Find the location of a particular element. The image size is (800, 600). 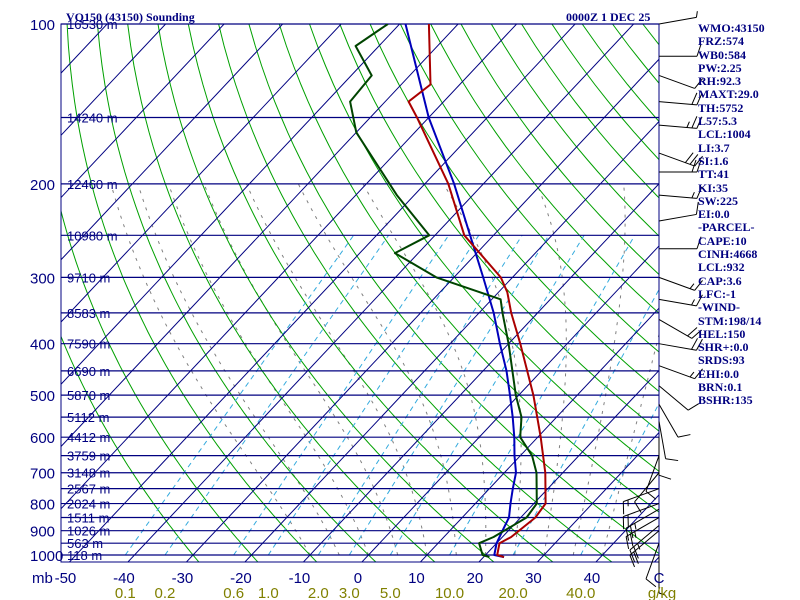

pressure-label: 800 is located at coordinates (42, 505).